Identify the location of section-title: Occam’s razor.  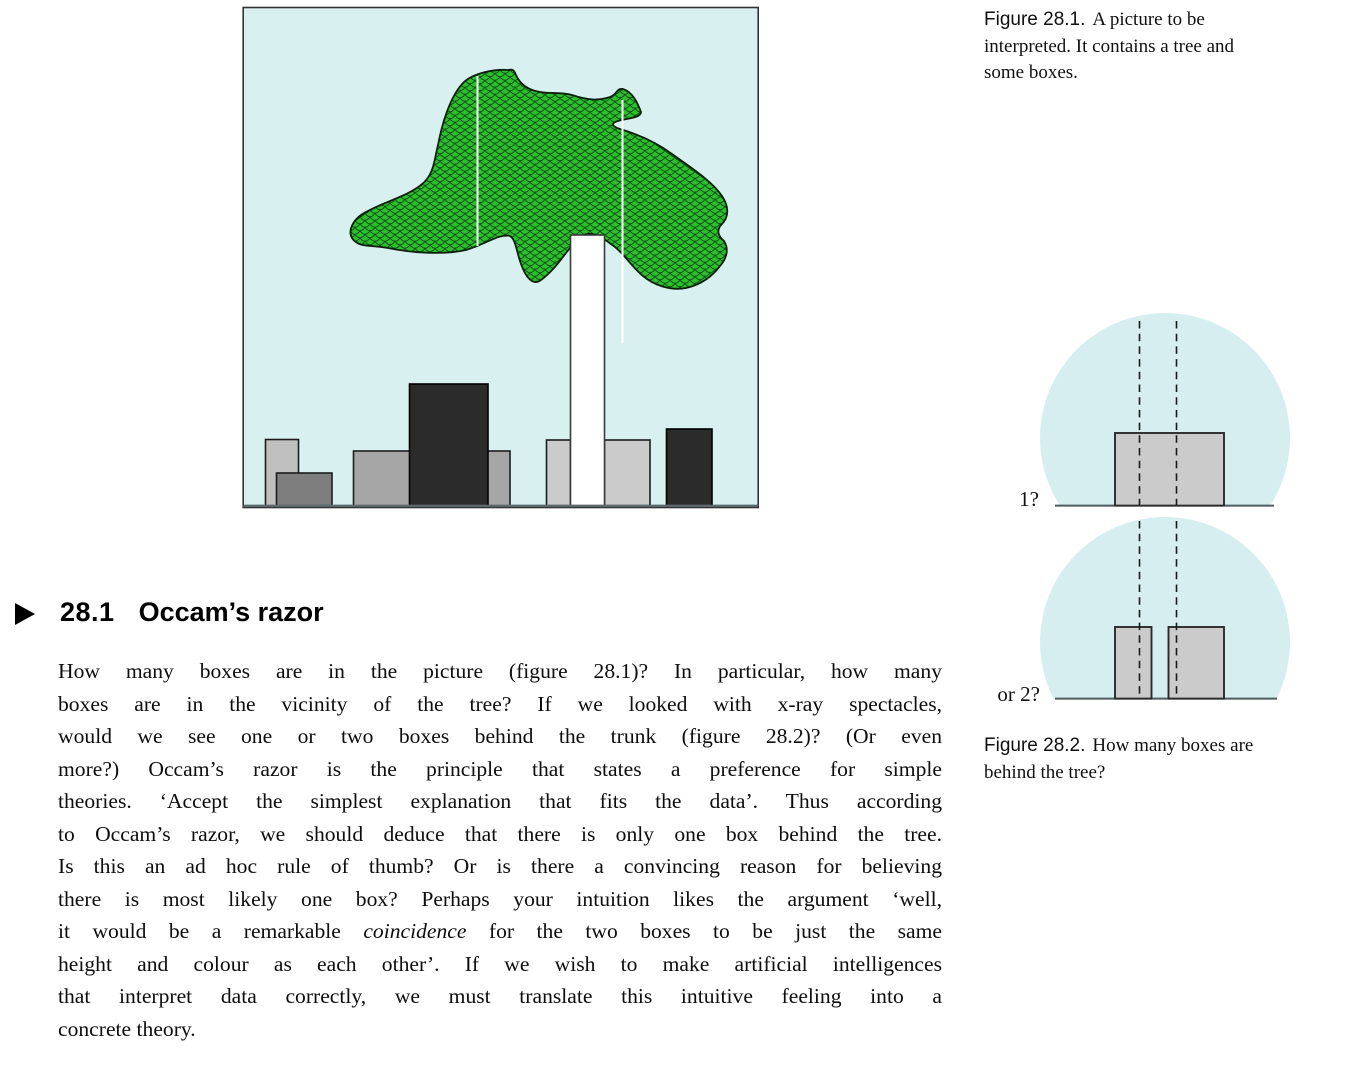
(231, 612).